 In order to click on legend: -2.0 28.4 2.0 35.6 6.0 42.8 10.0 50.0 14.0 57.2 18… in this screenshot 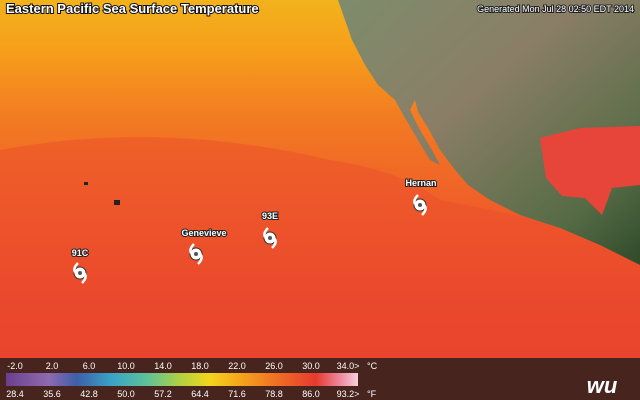, I will do `click(182, 380)`.